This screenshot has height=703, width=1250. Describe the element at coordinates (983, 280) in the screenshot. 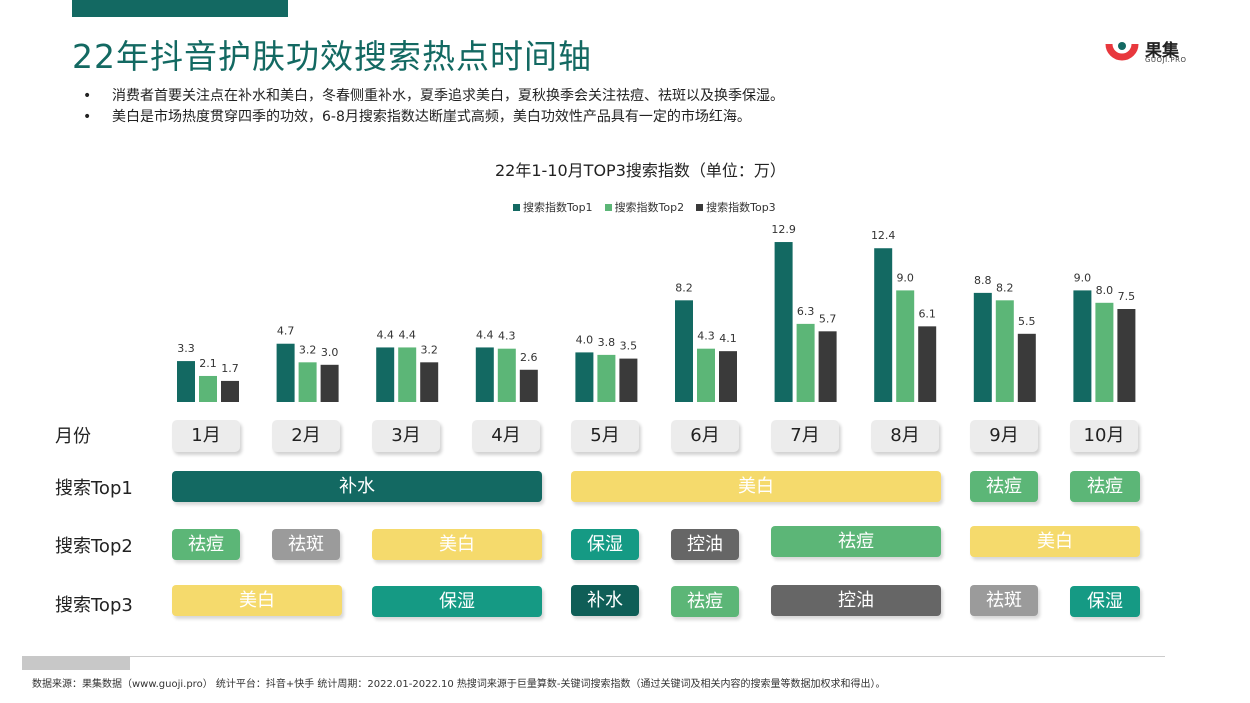

I see `data-label: 8.8` at that location.